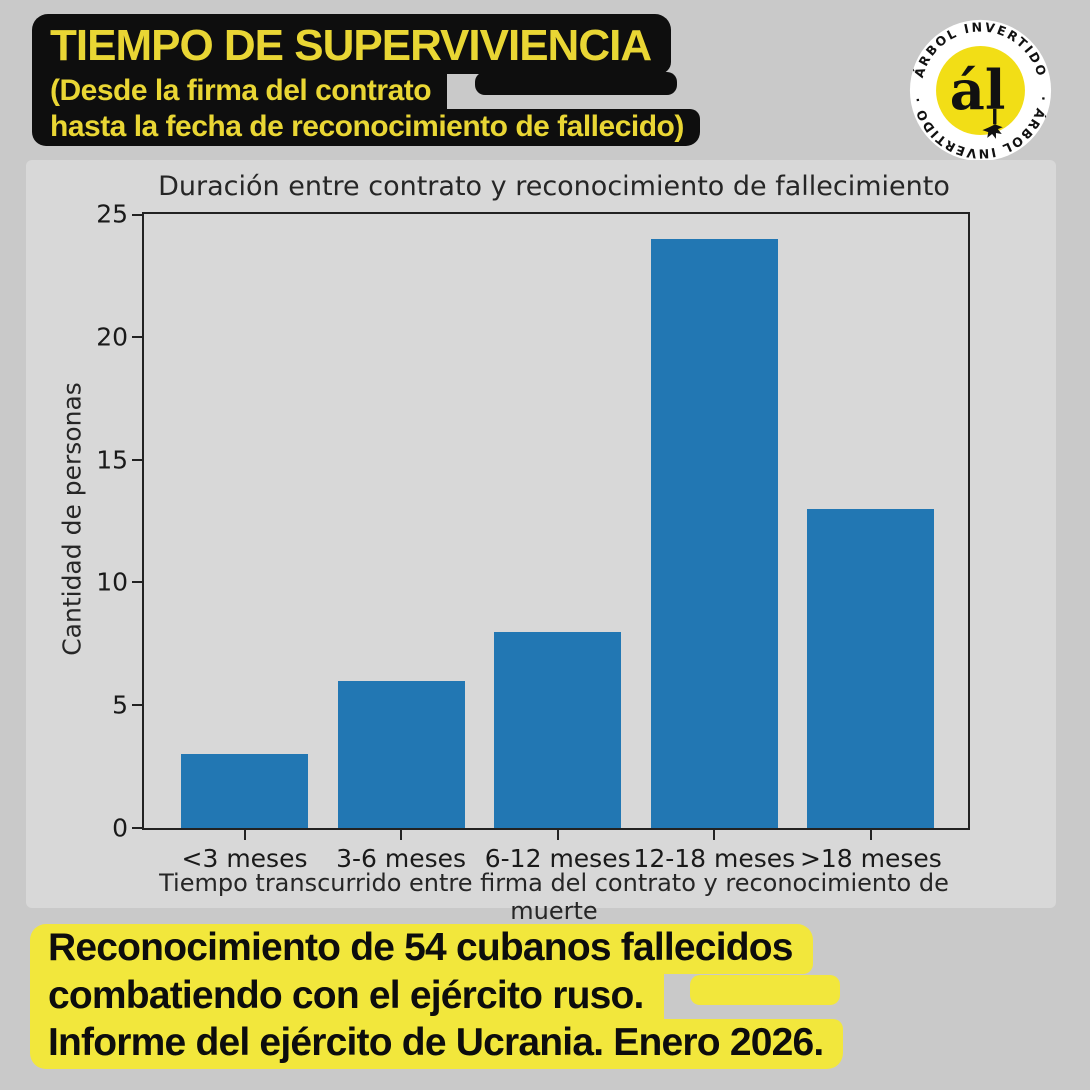 The height and width of the screenshot is (1090, 1090). What do you see at coordinates (576, 84) in the screenshot?
I see `subtitle-tail-bar` at bounding box center [576, 84].